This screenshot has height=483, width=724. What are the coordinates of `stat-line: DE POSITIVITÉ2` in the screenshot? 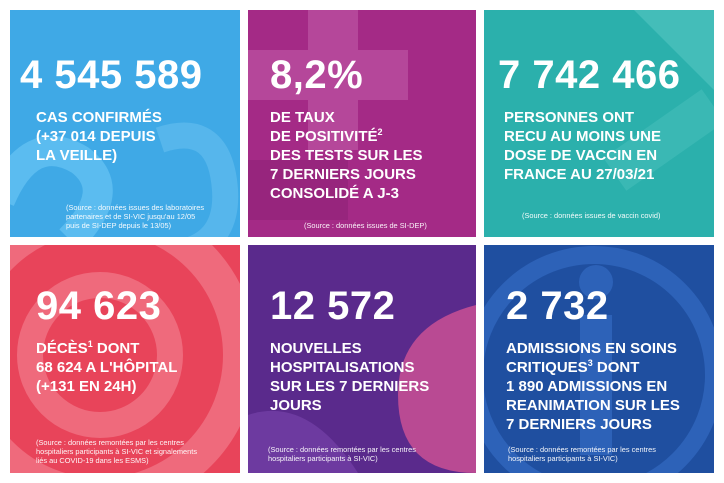 It's located at (326, 136).